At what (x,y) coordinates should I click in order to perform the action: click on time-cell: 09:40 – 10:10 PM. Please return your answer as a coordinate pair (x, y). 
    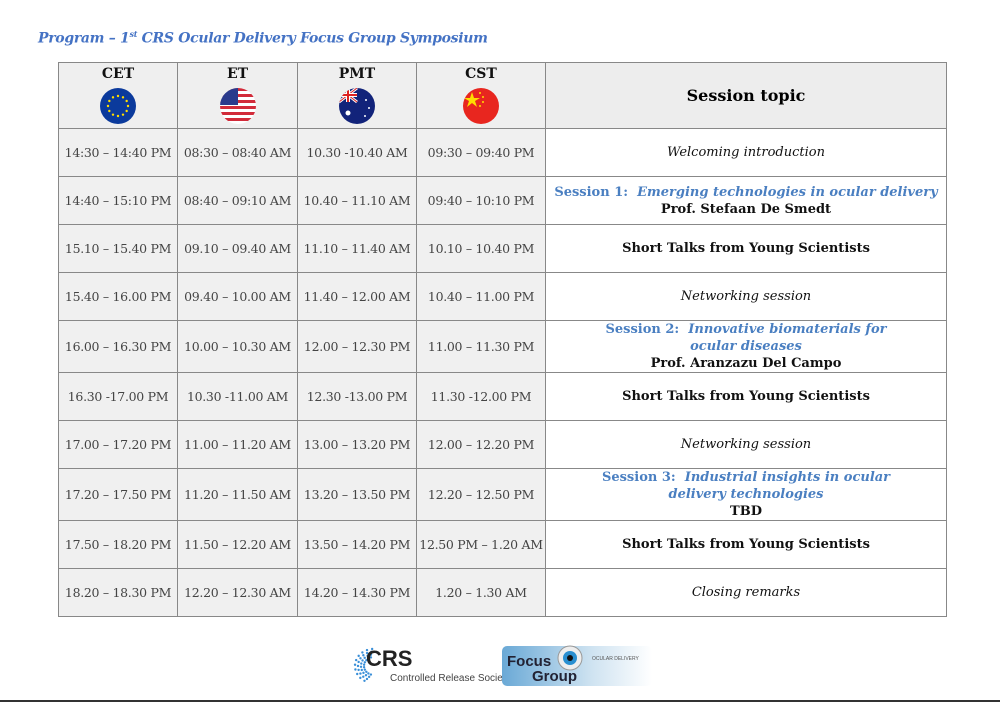
    Looking at the image, I should click on (481, 200).